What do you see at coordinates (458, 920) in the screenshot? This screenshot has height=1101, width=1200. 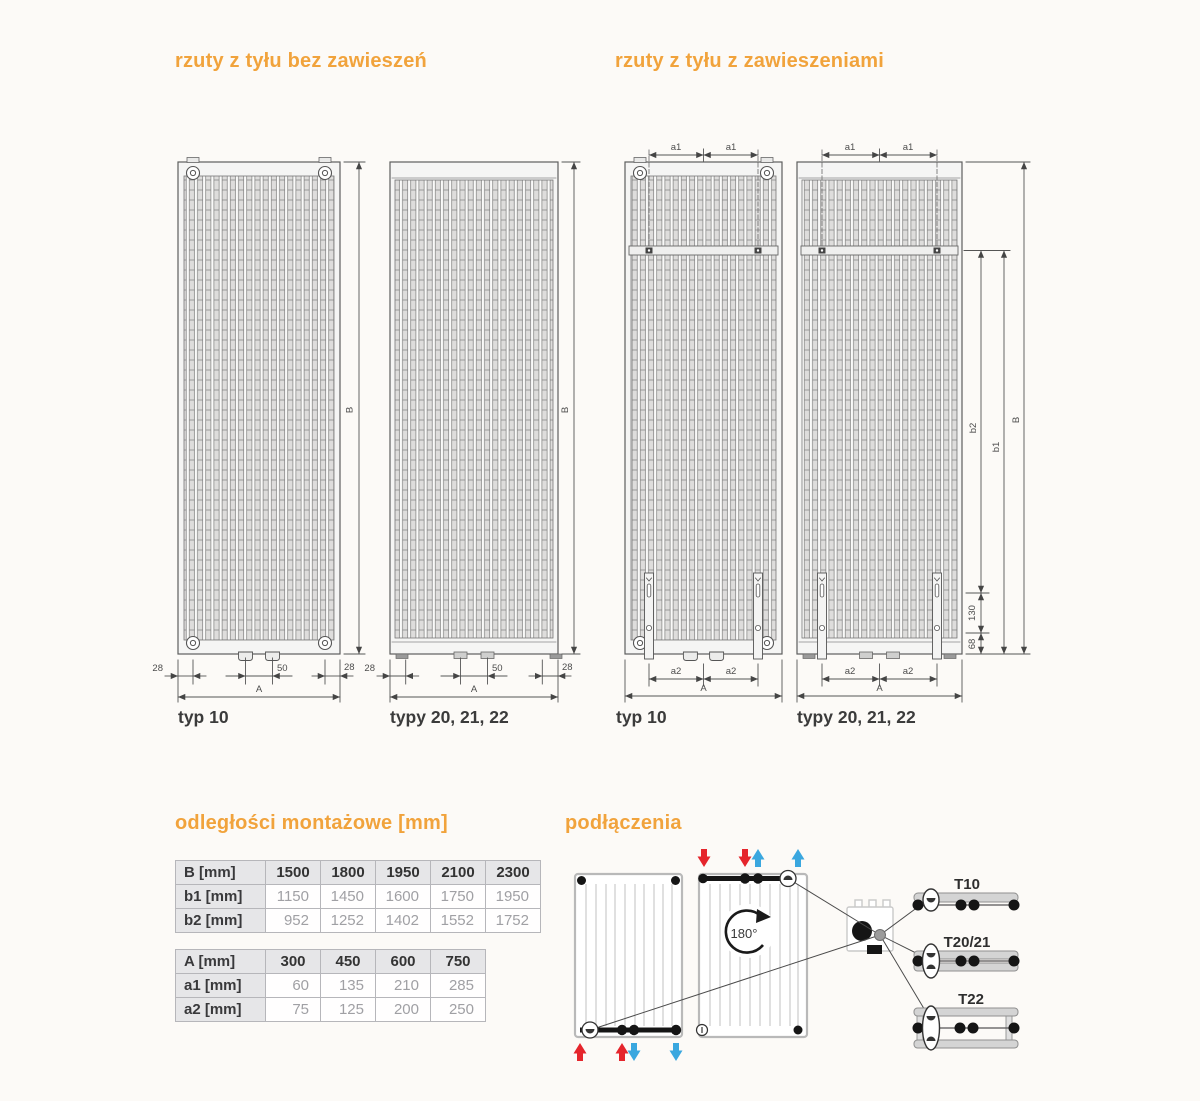 I see `table-cell-value: 1552` at bounding box center [458, 920].